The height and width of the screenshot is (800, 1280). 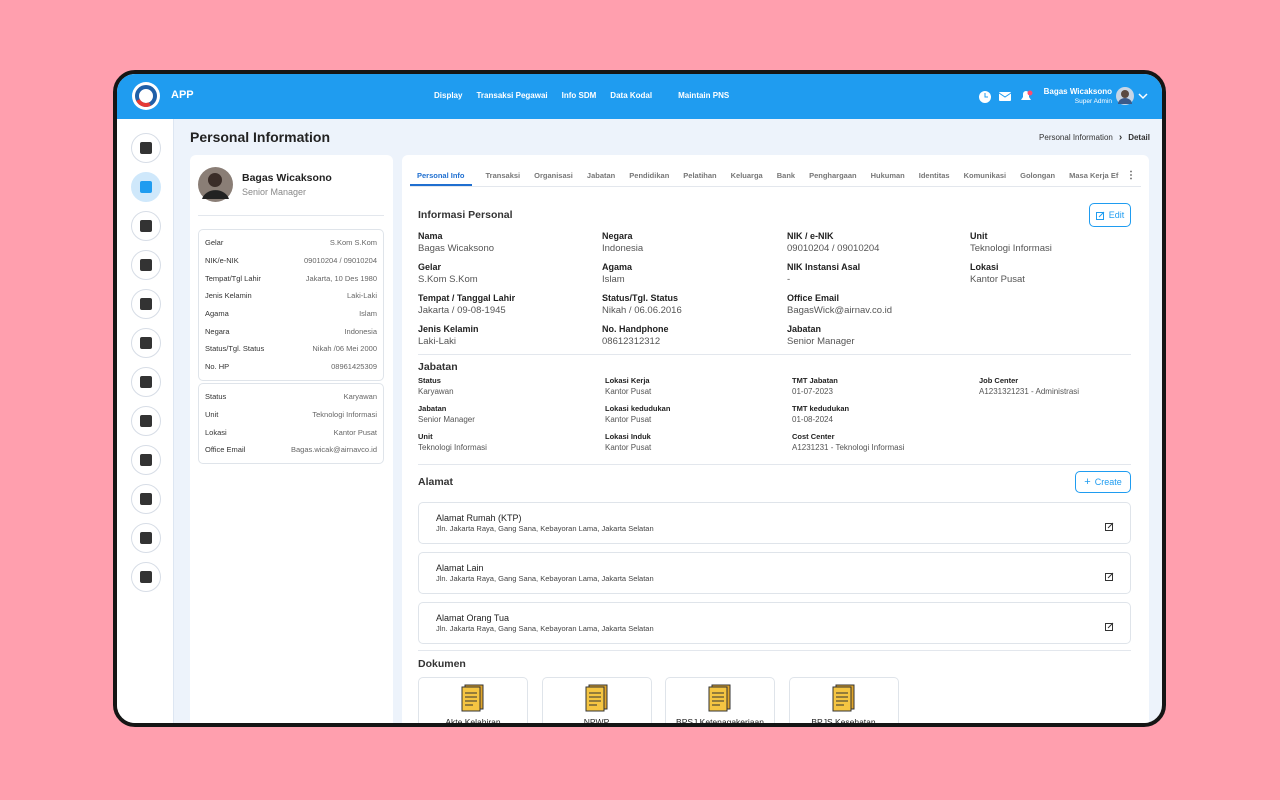 What do you see at coordinates (1110, 215) in the screenshot?
I see `edit-button: Edit` at bounding box center [1110, 215].